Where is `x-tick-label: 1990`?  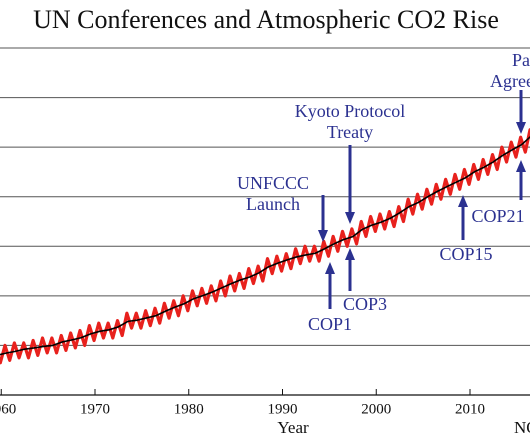 x-tick-label: 1990 is located at coordinates (283, 409).